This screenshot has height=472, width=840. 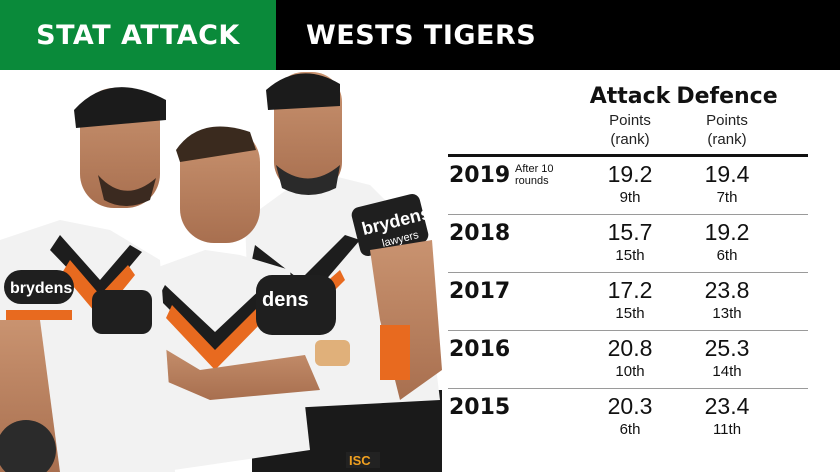 What do you see at coordinates (727, 371) in the screenshot?
I see `defence-rank: 14th` at bounding box center [727, 371].